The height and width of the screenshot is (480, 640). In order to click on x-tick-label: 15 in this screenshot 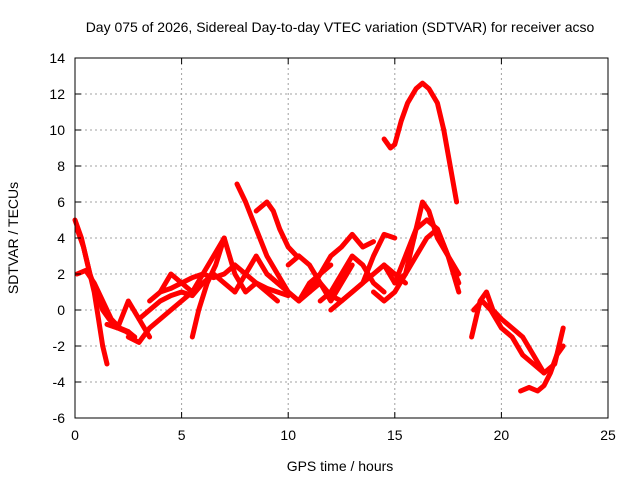, I will do `click(395, 435)`.